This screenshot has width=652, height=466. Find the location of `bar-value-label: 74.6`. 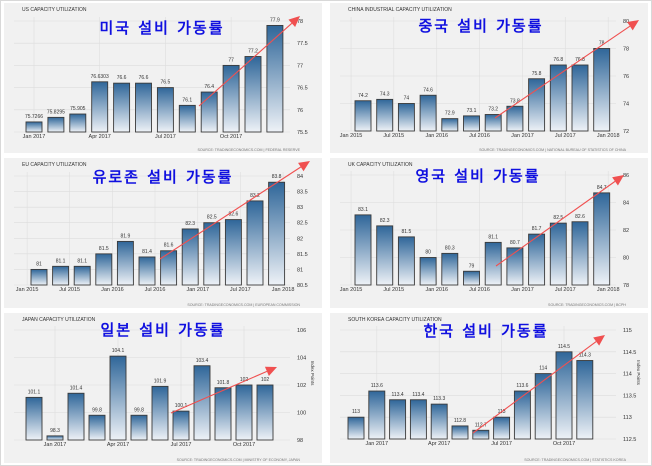

bar-value-label: 74.6 is located at coordinates (428, 90).